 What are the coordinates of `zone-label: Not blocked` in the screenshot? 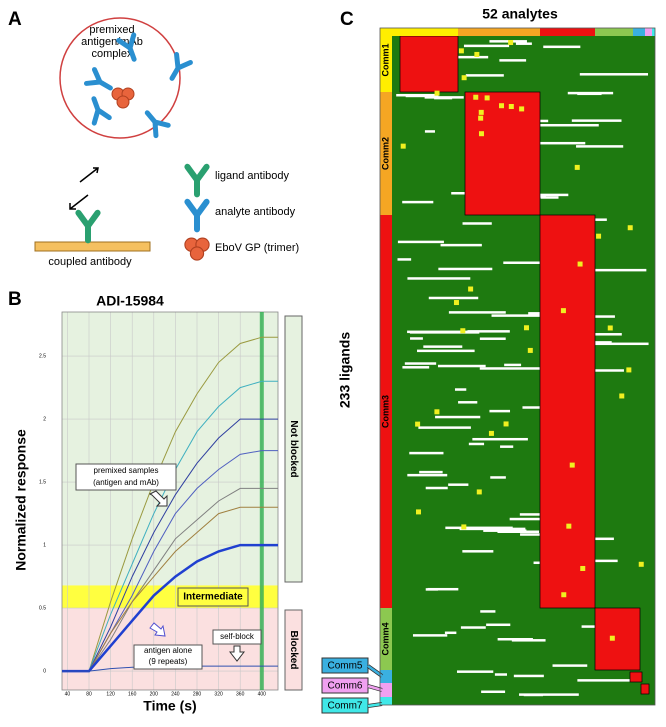 It's located at (293, 448).